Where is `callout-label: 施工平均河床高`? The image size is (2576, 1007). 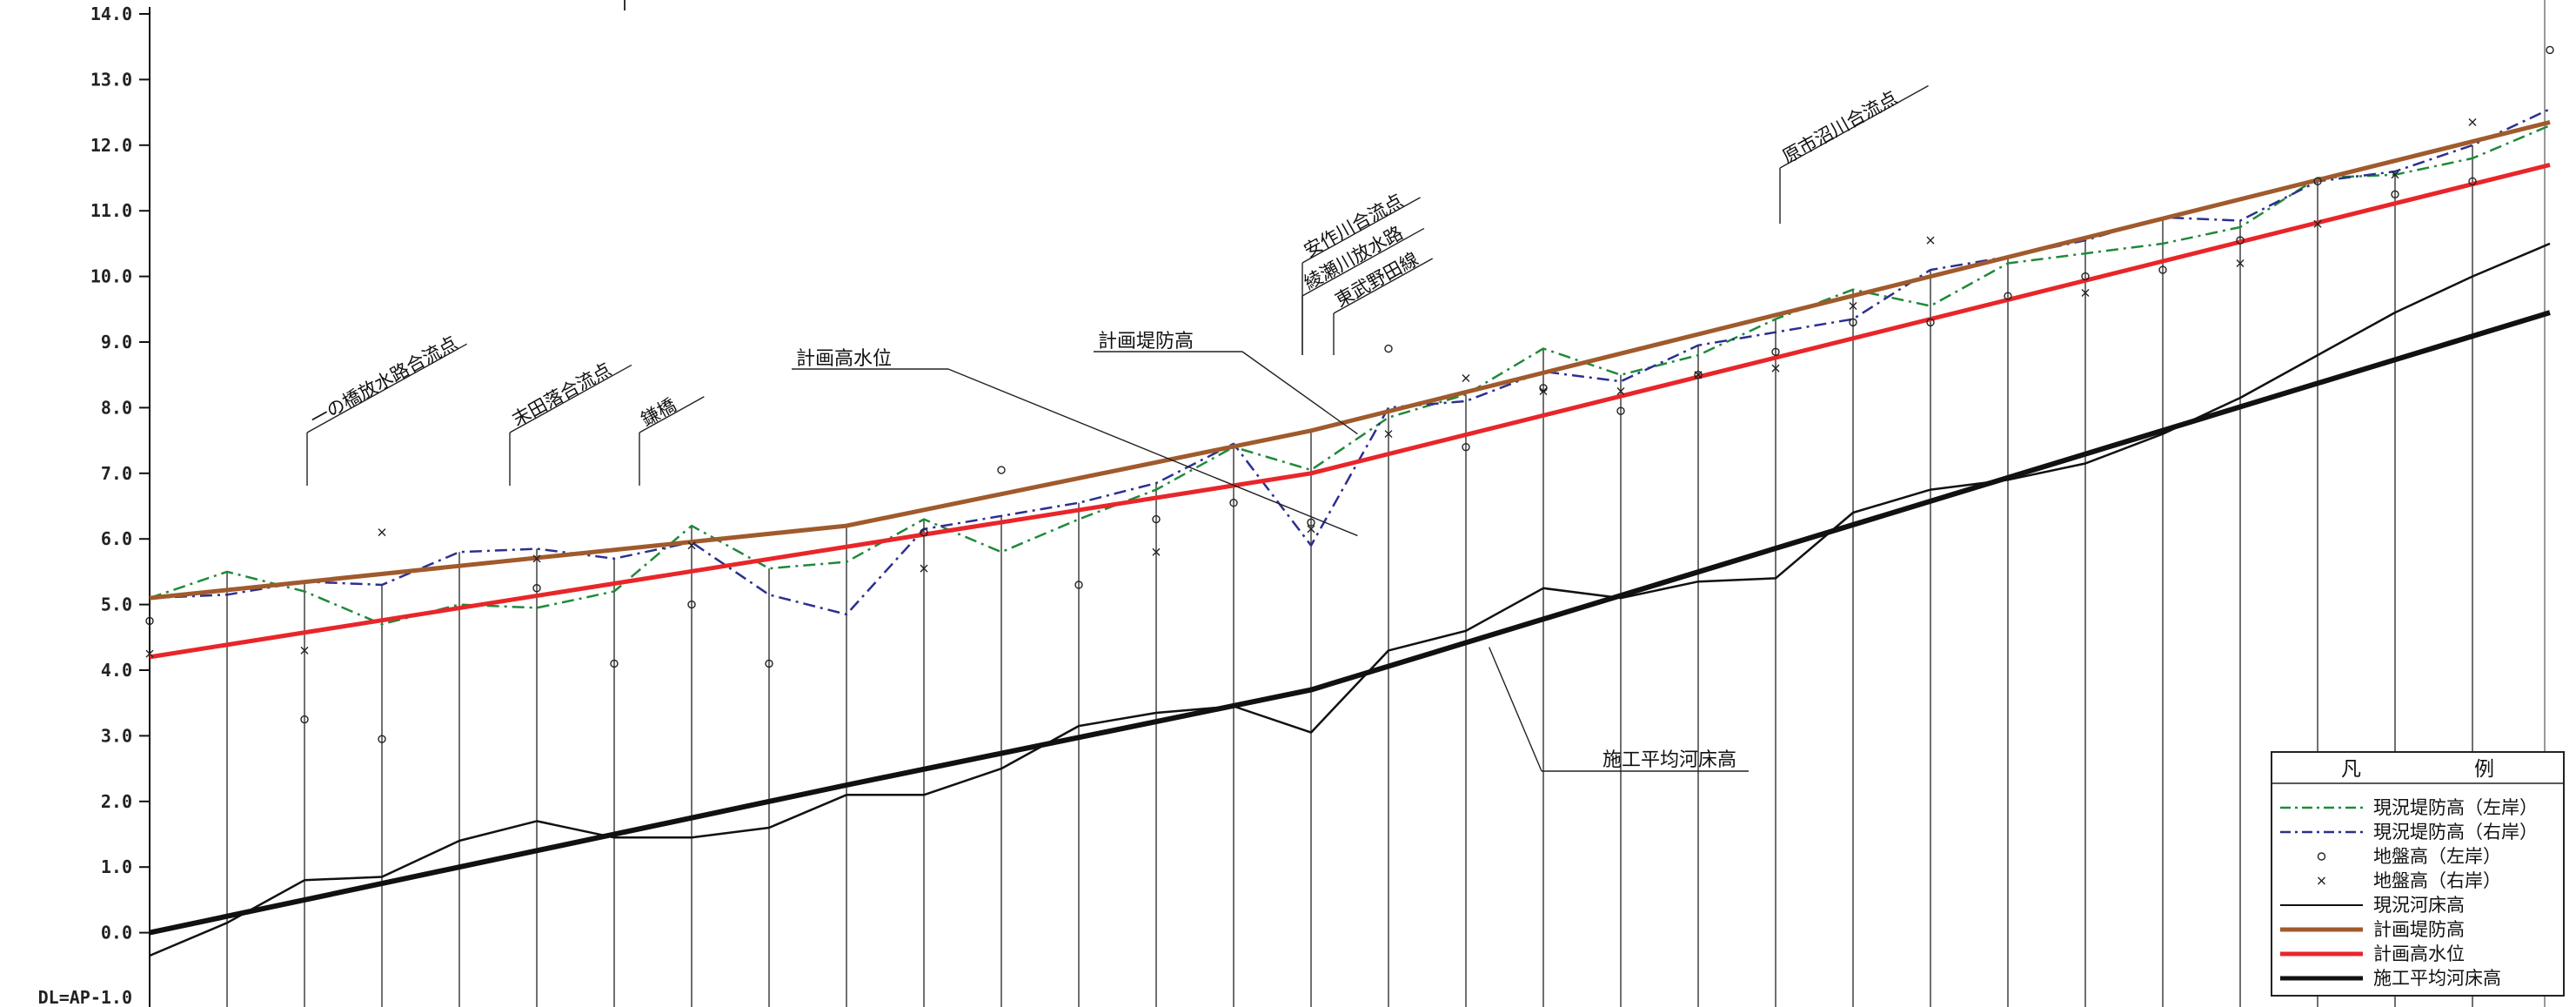 callout-label: 施工平均河床高 is located at coordinates (1669, 760).